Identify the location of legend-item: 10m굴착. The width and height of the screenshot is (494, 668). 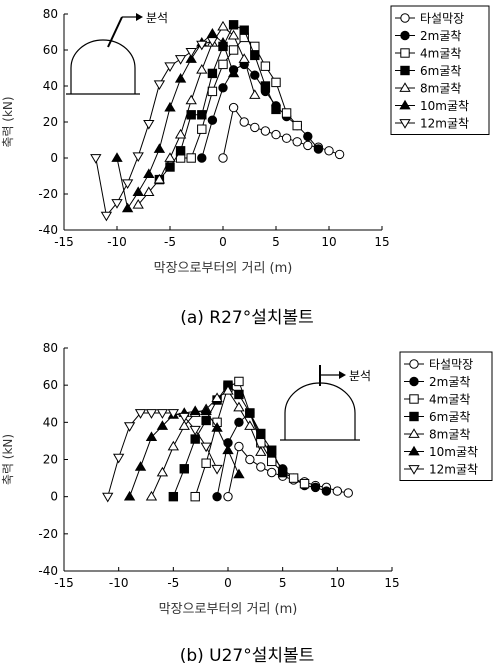
(441, 452).